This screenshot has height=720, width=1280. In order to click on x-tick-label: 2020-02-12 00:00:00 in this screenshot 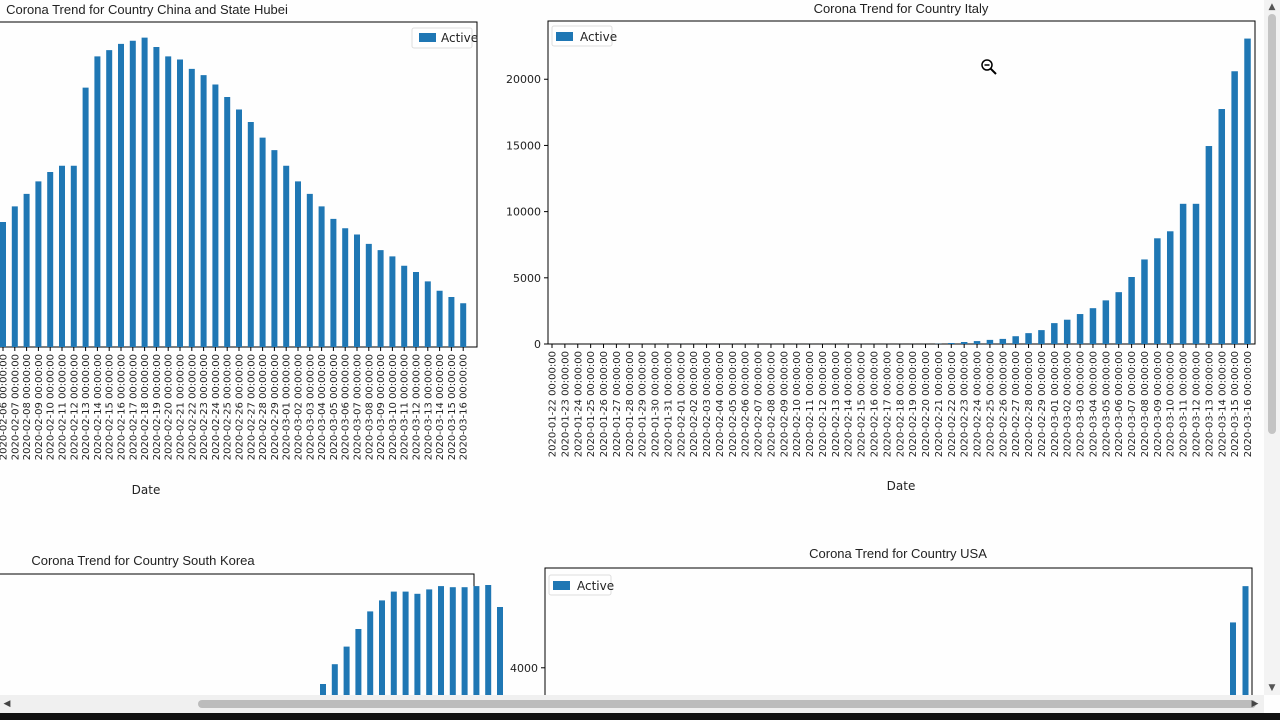, I will do `click(74, 407)`.